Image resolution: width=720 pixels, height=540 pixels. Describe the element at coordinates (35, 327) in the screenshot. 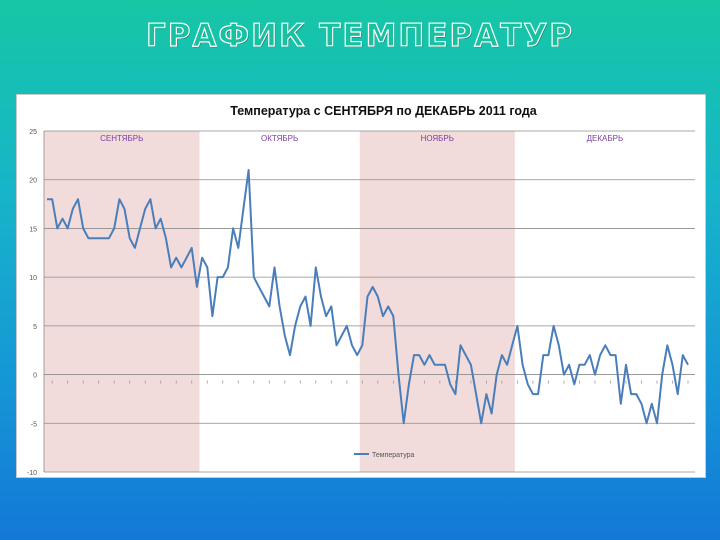

I see `y-tick-label: 5` at that location.